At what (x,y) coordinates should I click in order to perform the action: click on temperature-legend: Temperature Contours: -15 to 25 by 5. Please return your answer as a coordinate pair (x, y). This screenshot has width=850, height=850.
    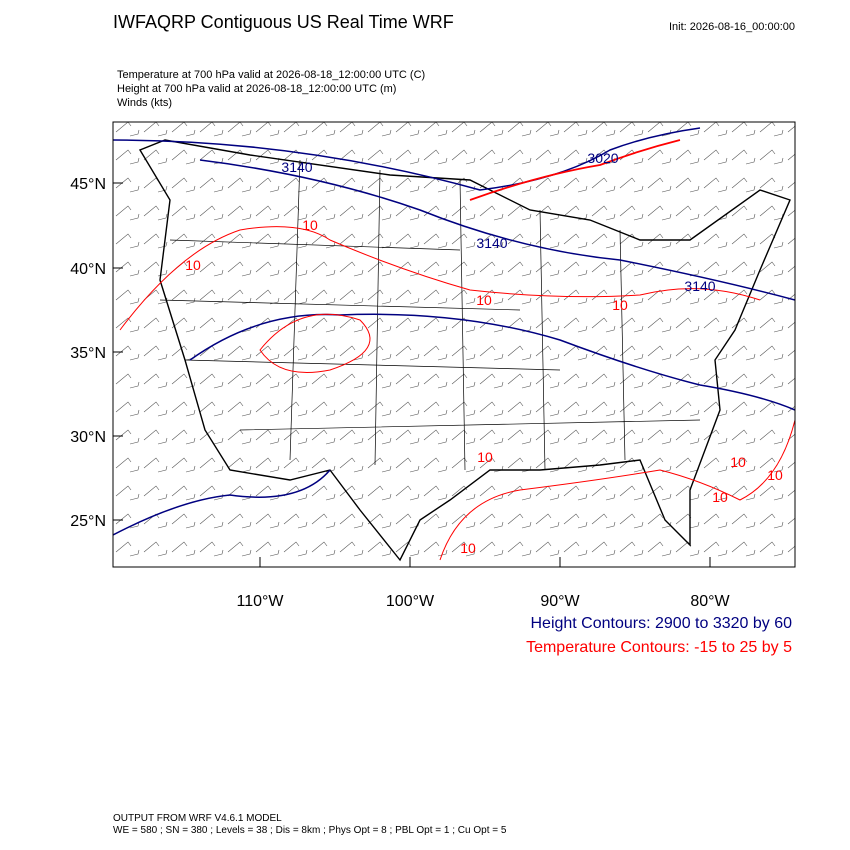
    Looking at the image, I should click on (659, 647).